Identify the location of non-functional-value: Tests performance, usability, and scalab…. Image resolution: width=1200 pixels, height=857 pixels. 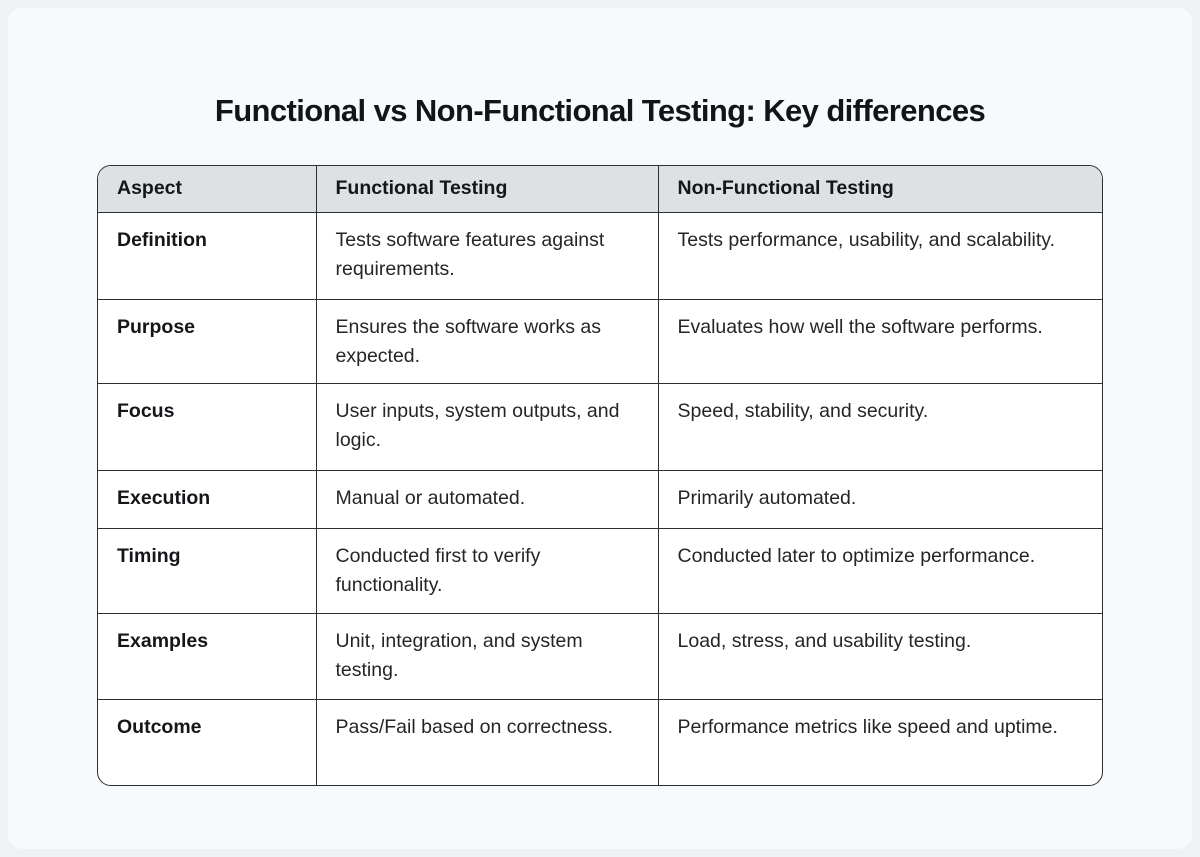
(879, 255).